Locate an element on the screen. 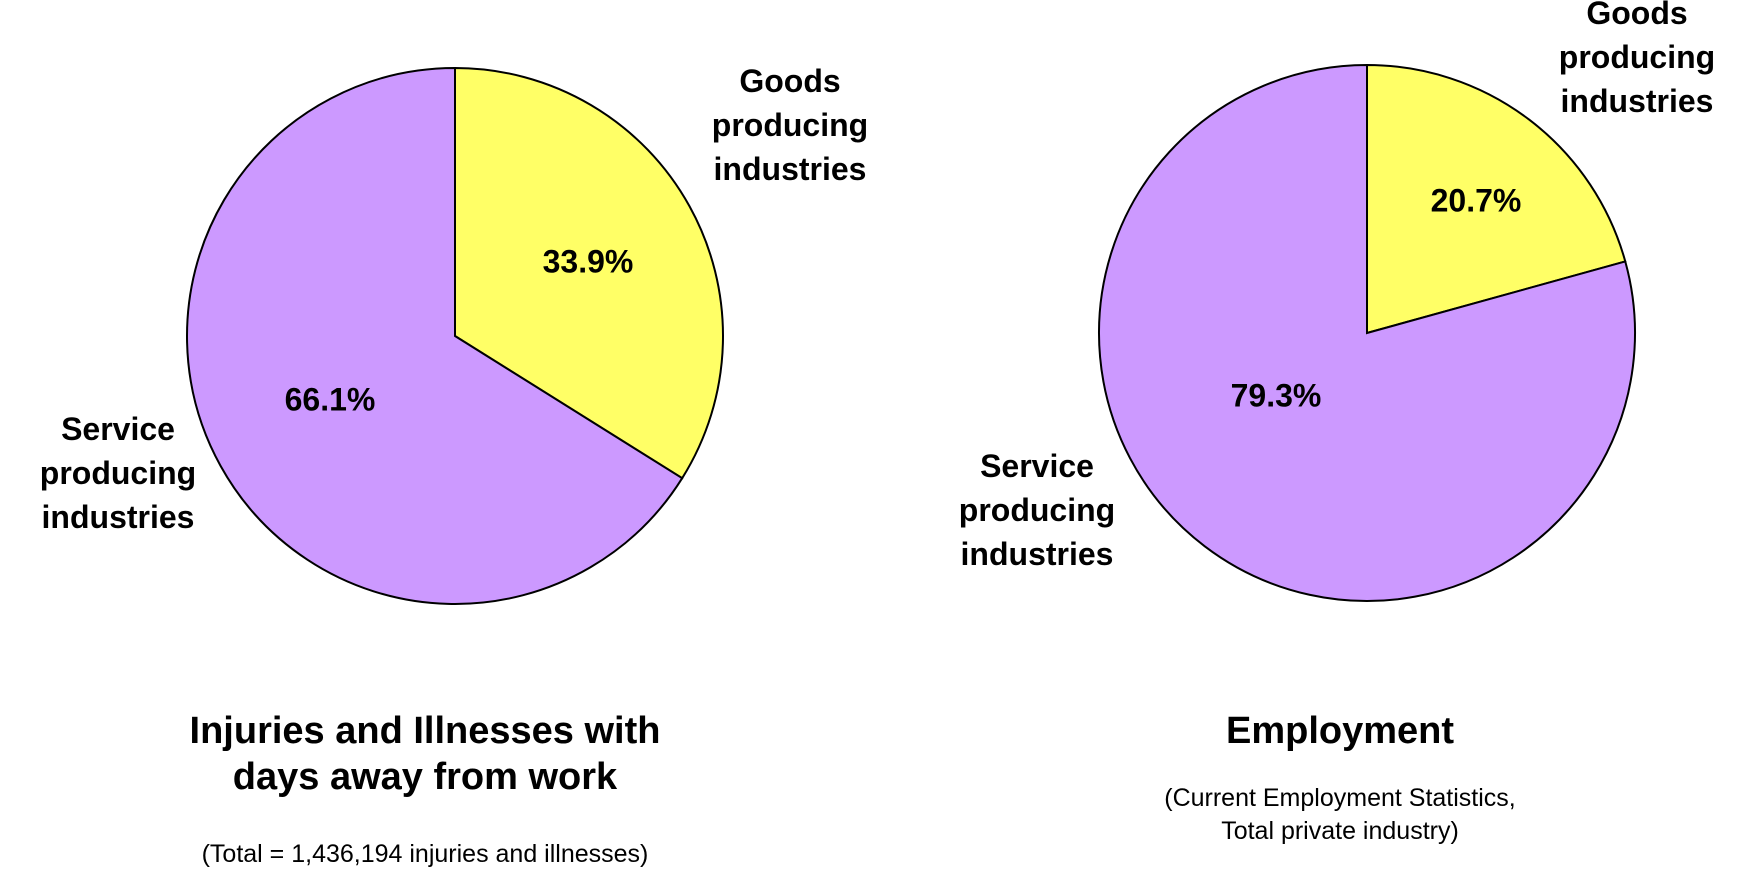  chart-1-title-line-2: days away from work is located at coordinates (425, 777).